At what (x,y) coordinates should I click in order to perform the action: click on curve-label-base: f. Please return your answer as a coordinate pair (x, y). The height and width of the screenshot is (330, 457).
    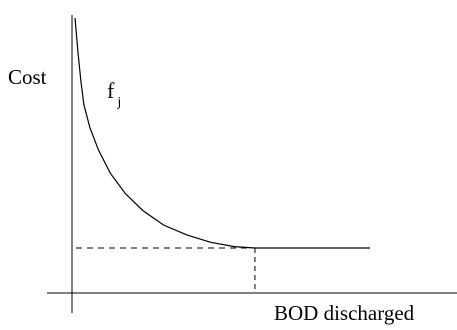
    Looking at the image, I should click on (111, 90).